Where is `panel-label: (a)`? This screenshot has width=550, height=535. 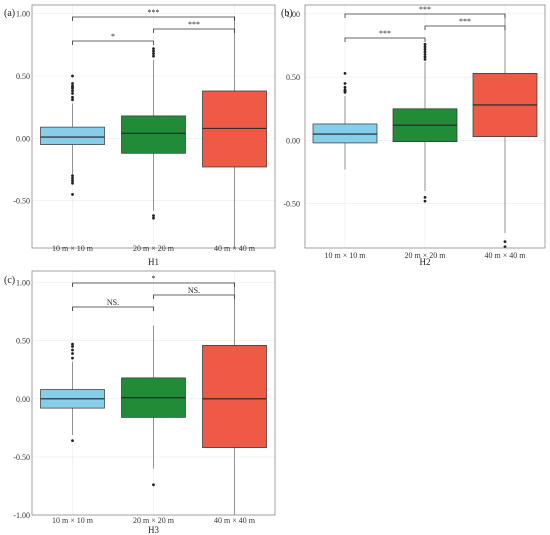
panel-label: (a) is located at coordinates (9, 13).